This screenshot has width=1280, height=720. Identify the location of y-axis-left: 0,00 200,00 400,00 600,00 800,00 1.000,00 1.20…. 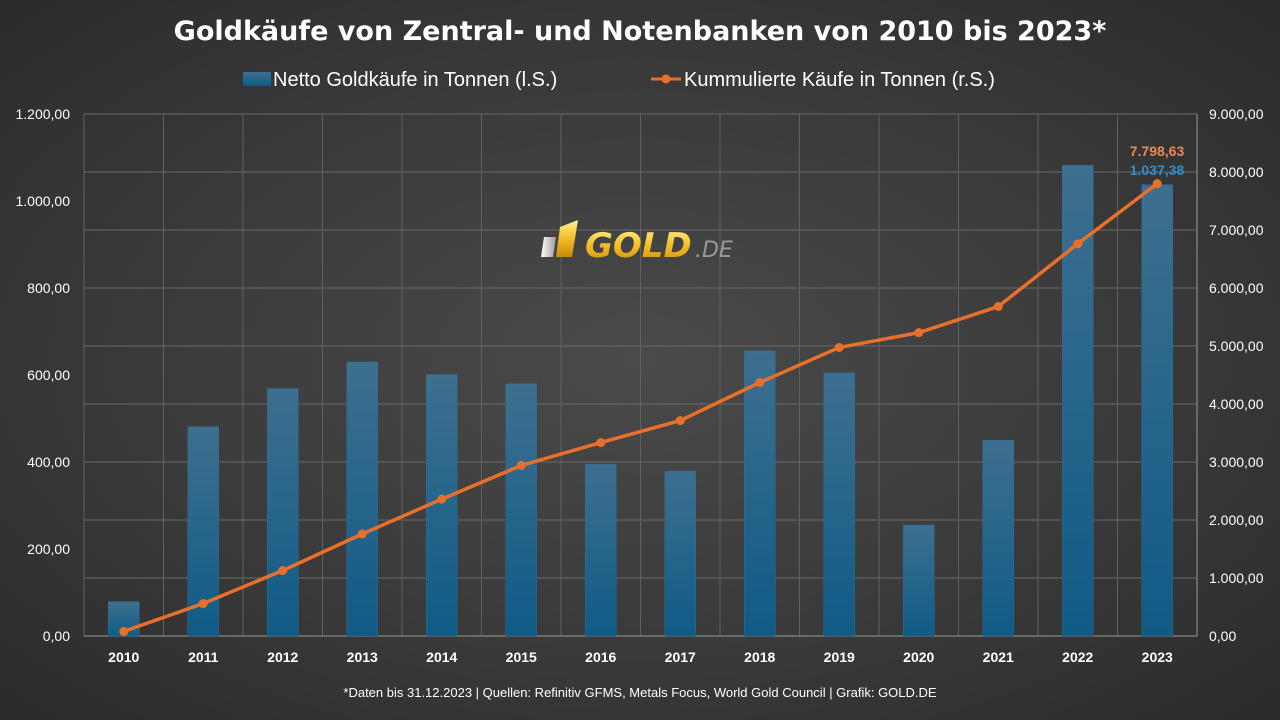
(43, 375).